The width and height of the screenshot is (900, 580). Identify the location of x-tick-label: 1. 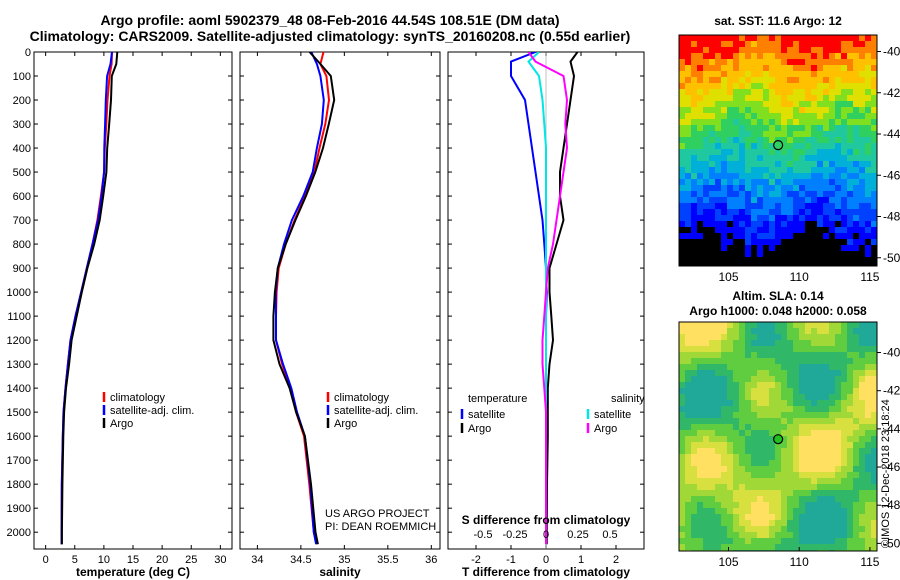
(581, 560).